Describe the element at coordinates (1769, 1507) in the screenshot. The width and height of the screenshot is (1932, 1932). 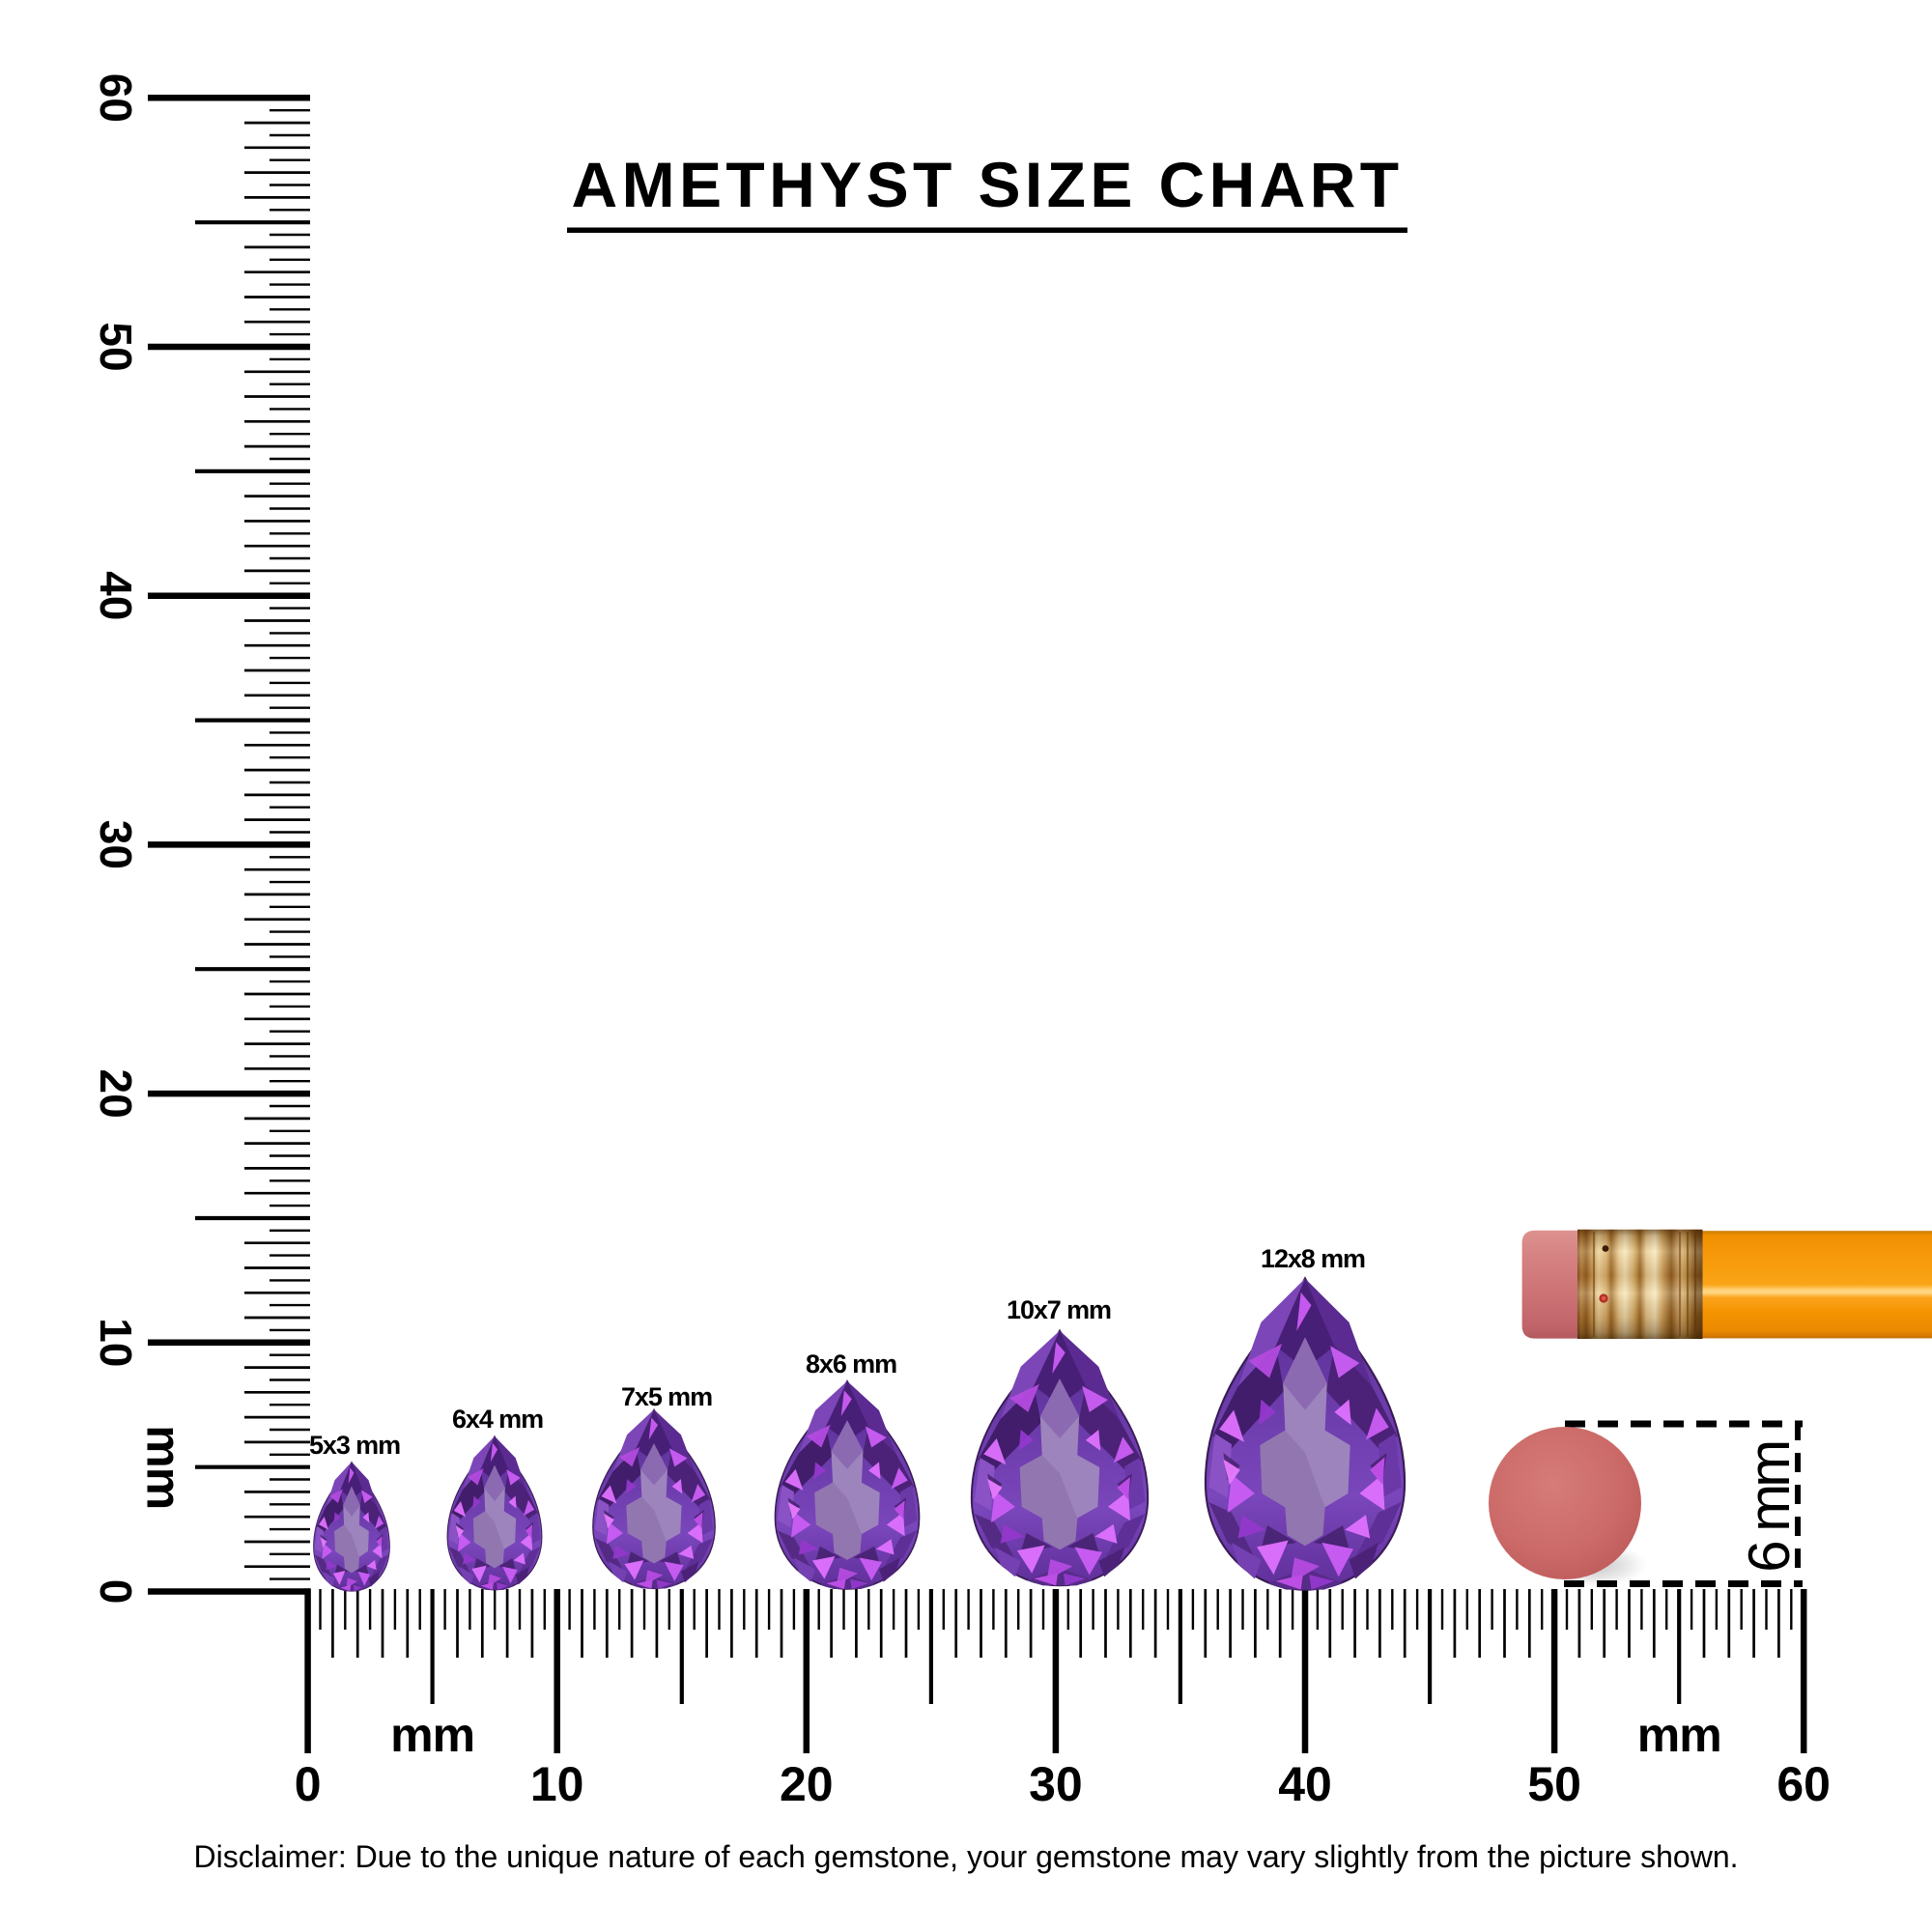
I see `svg-text: 6 mm` at that location.